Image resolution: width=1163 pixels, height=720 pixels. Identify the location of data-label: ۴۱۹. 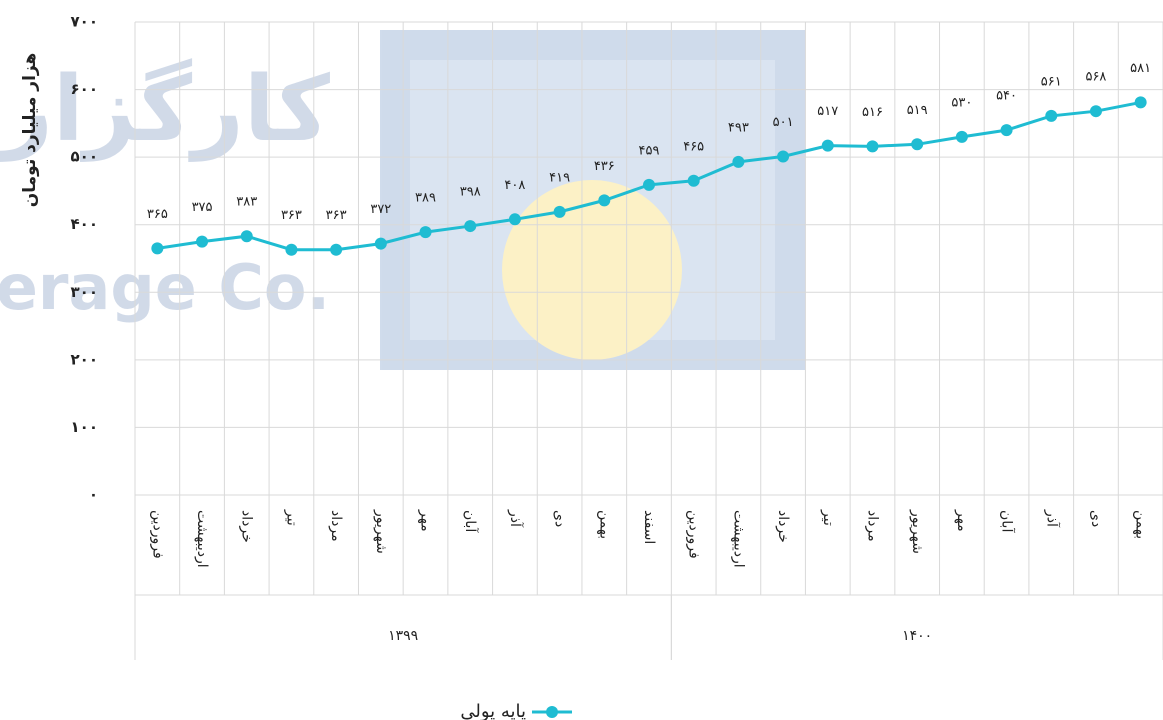
(559, 177).